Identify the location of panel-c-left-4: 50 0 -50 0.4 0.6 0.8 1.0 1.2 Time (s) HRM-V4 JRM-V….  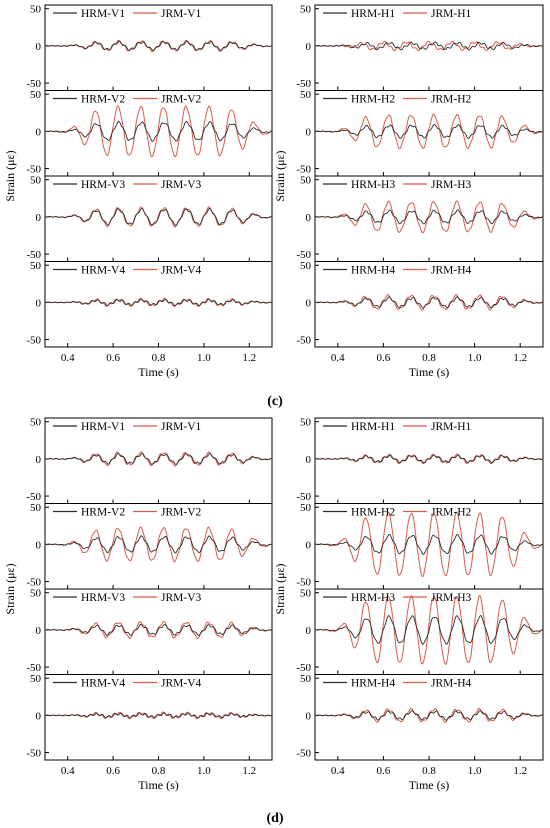
(149, 319).